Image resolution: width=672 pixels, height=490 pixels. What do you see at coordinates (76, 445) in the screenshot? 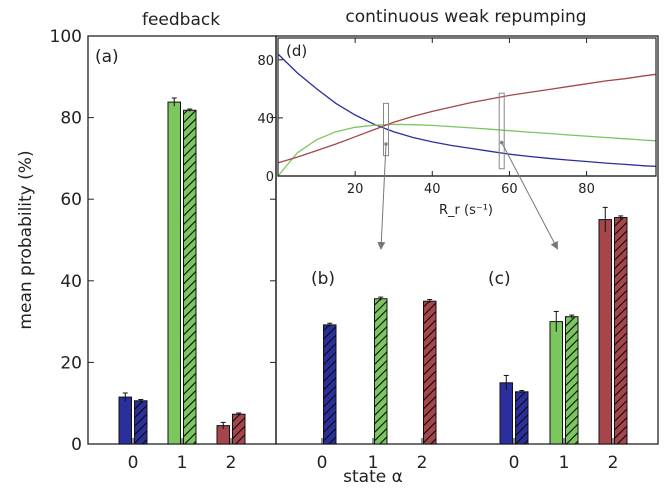
I see `y-tick-label: 0` at bounding box center [76, 445].